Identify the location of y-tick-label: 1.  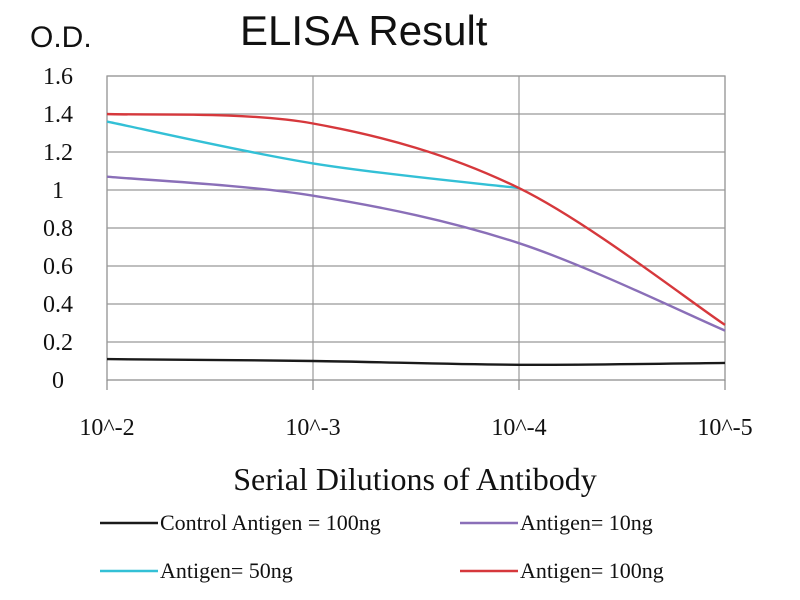
(58, 191).